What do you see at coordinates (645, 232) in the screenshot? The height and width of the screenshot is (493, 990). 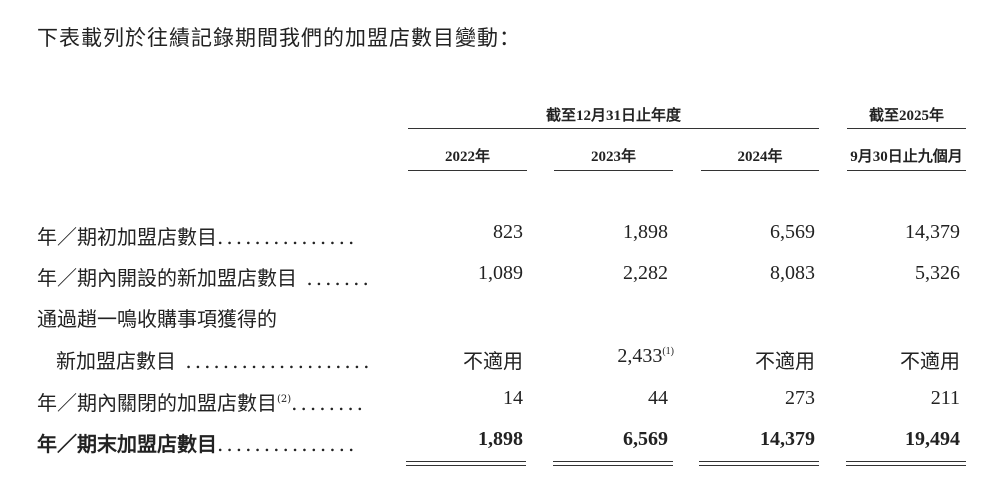 I see `cell: 1,898` at bounding box center [645, 232].